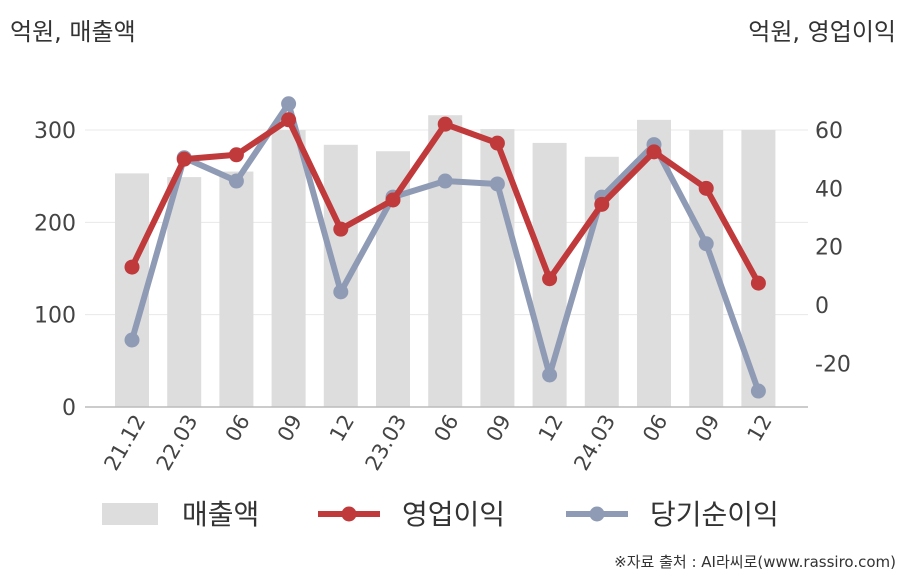 The height and width of the screenshot is (580, 908). I want to click on point-영업이익-1, so click(184, 159).